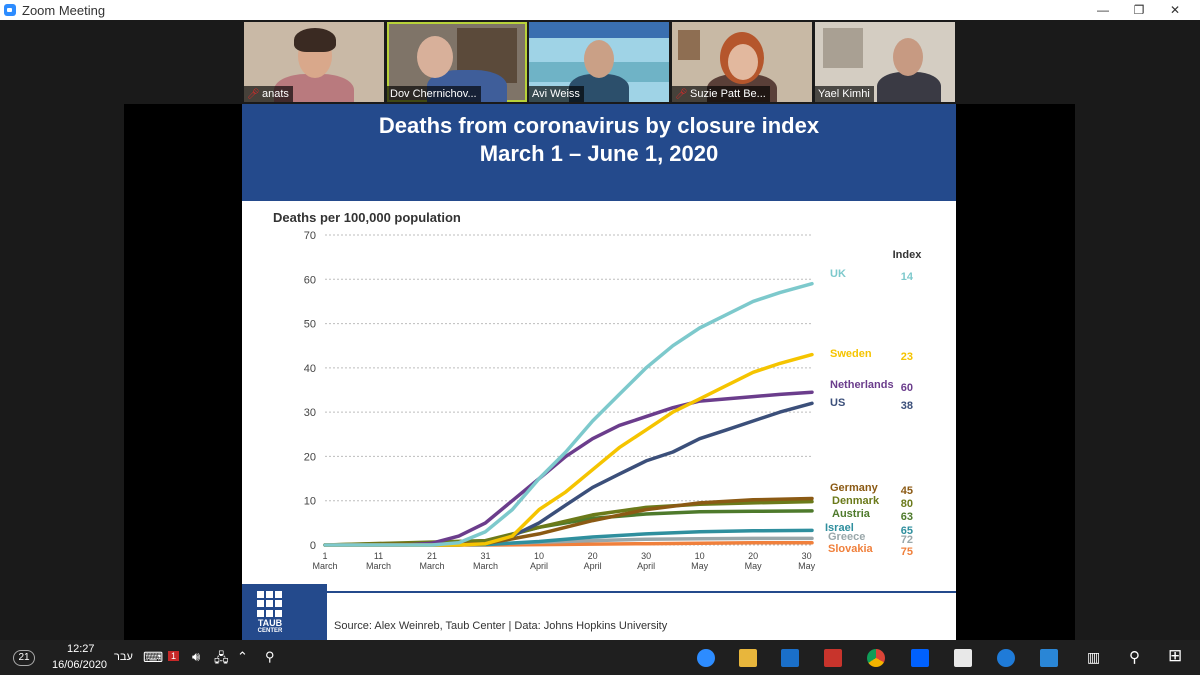 This screenshot has height=675, width=1200. Describe the element at coordinates (851, 549) in the screenshot. I see `series-label-slovakia: Slovakia` at that location.